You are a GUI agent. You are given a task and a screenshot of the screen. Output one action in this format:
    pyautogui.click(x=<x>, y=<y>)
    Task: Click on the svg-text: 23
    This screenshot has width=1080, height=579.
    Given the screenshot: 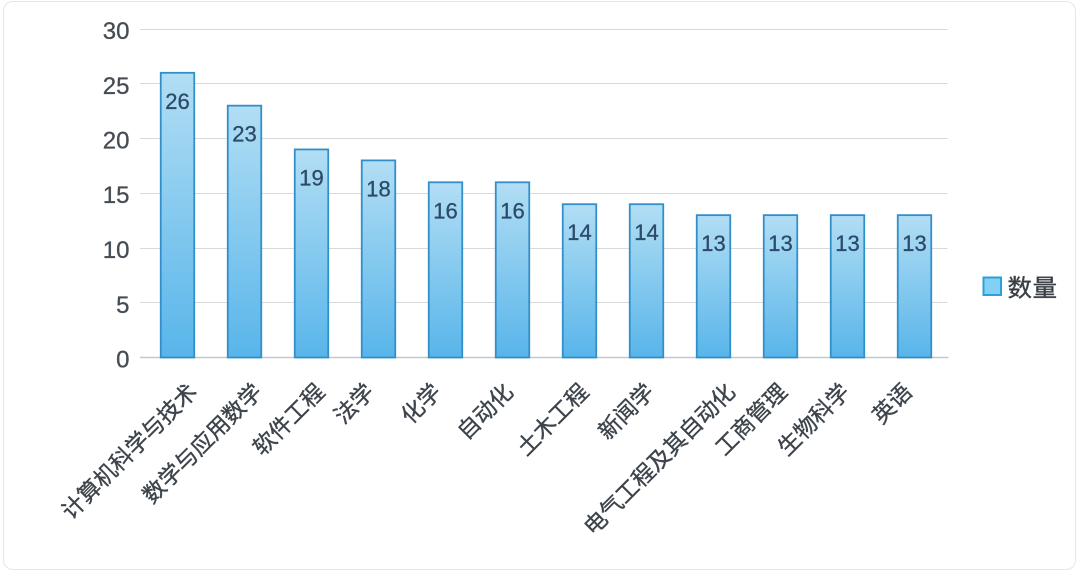 What is the action you would take?
    pyautogui.click(x=244, y=134)
    